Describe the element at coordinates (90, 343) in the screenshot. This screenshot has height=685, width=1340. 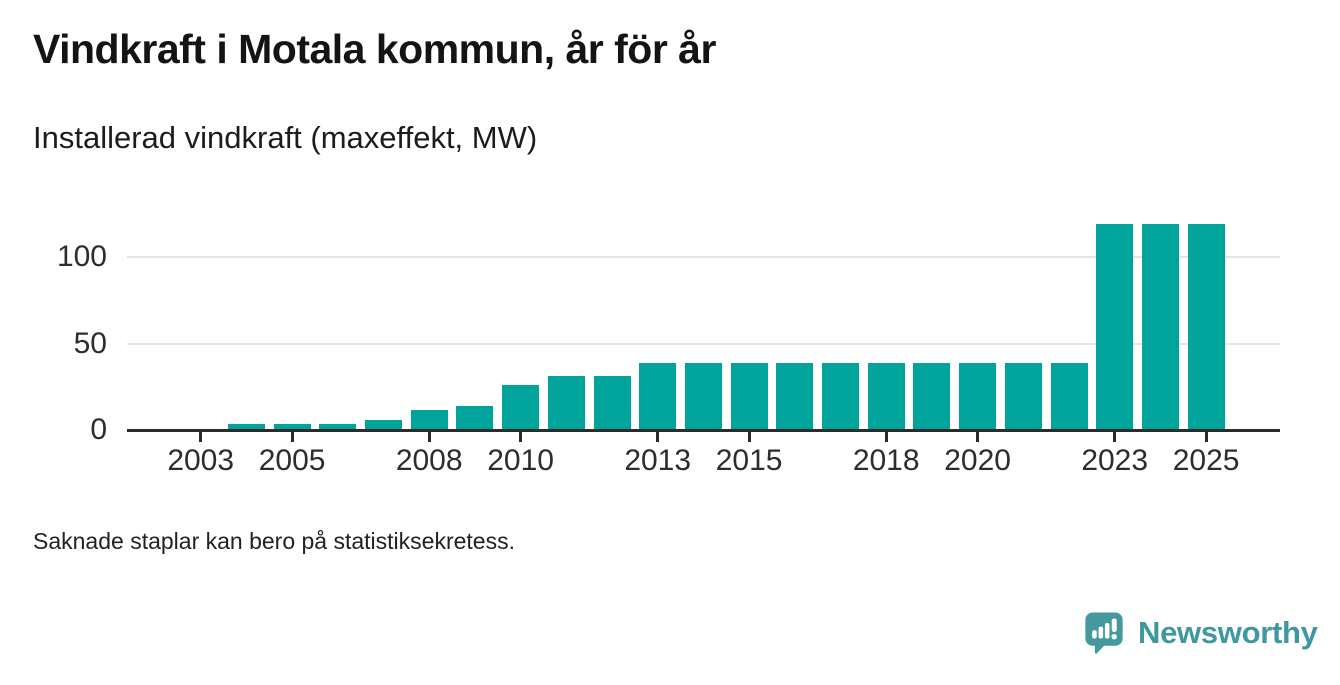
I see `y-tick-label-50: 50` at that location.